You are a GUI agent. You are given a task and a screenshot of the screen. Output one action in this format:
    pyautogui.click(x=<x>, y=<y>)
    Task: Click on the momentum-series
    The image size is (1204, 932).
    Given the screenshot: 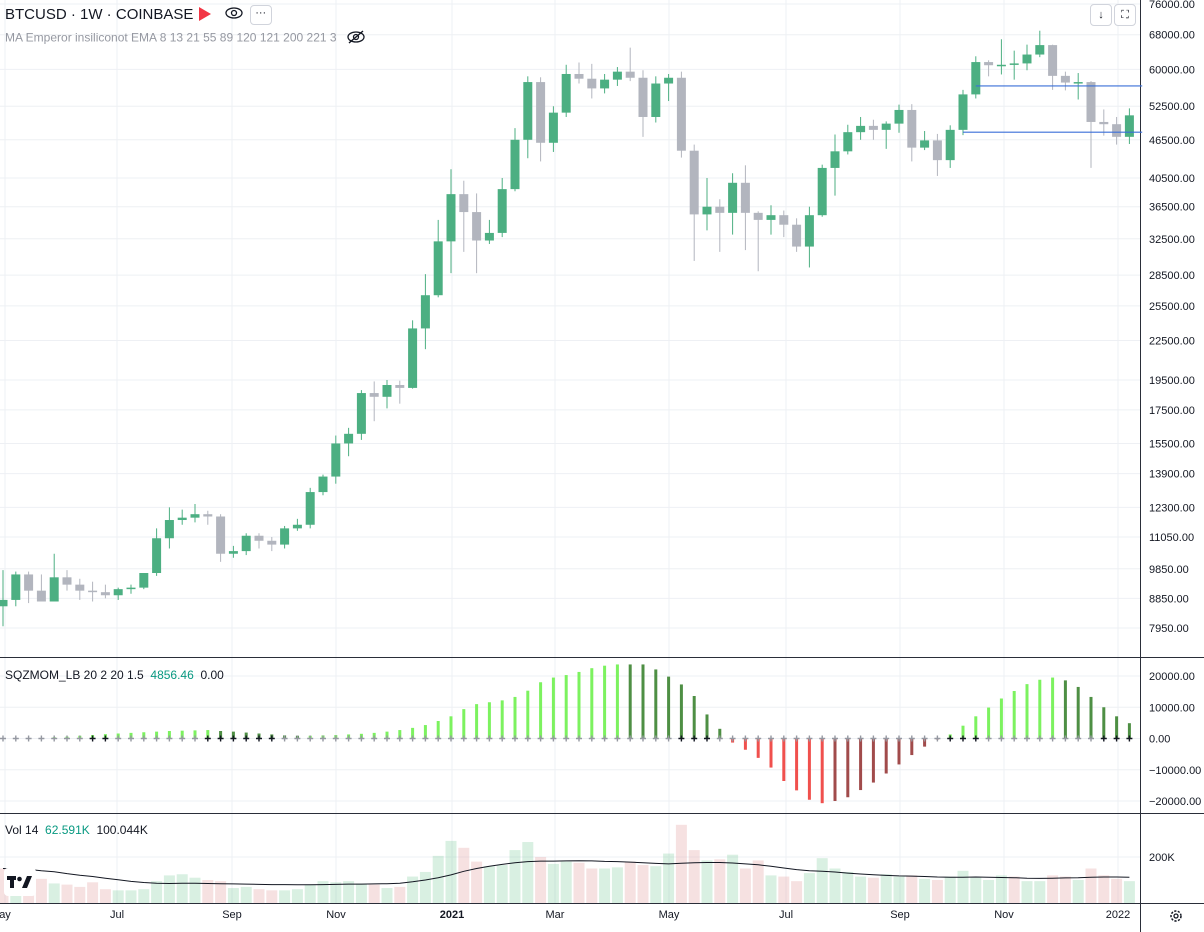 What is the action you would take?
    pyautogui.click(x=566, y=734)
    